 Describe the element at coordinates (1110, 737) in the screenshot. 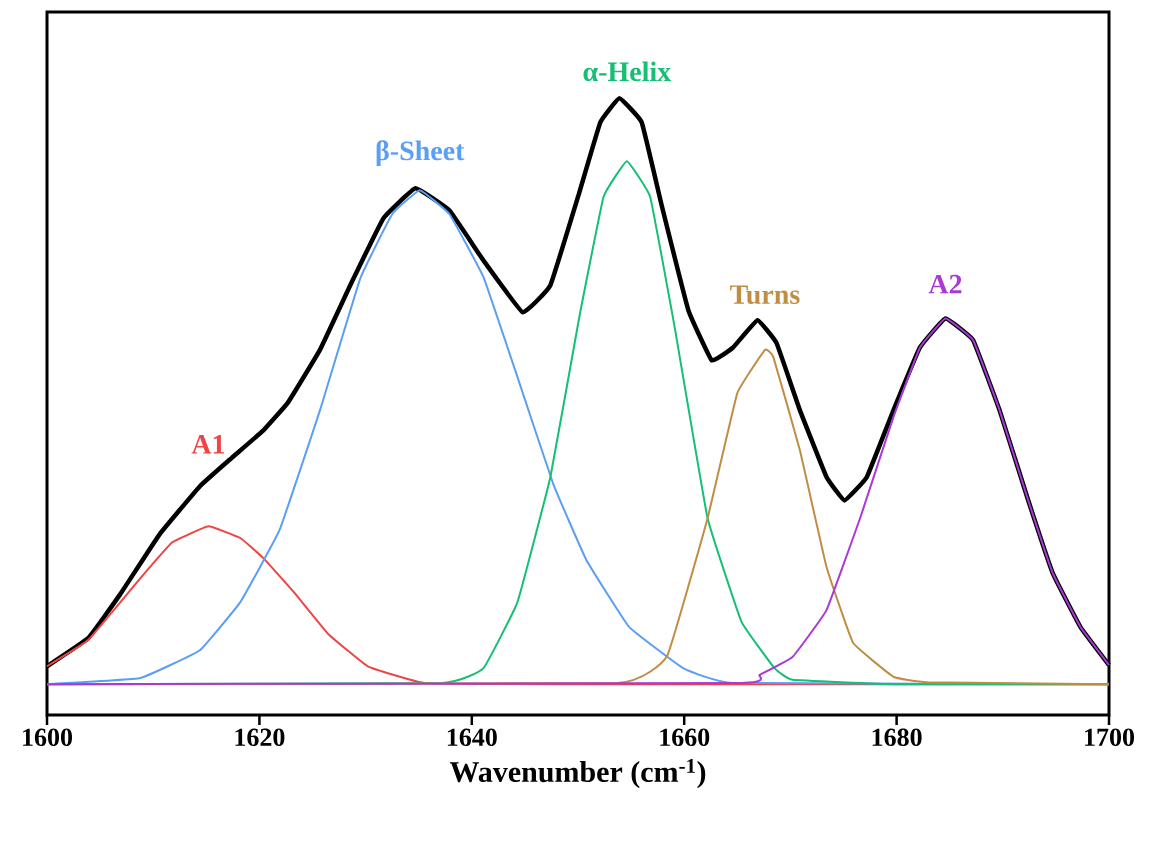

I see `x-tick-label: 1700` at that location.